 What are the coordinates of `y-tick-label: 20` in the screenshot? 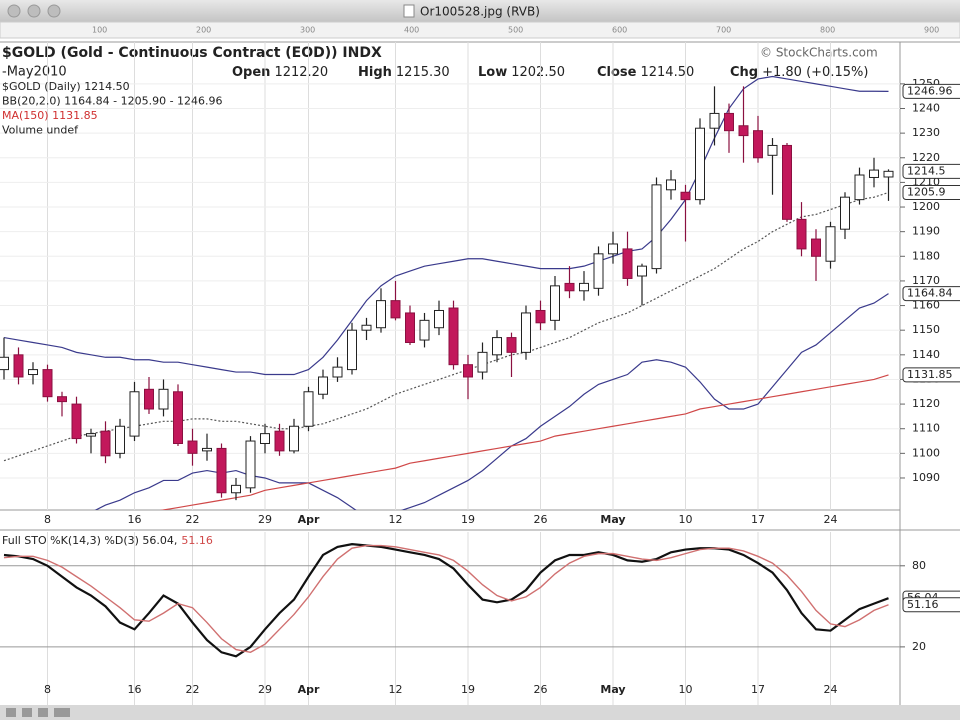 It's located at (919, 646).